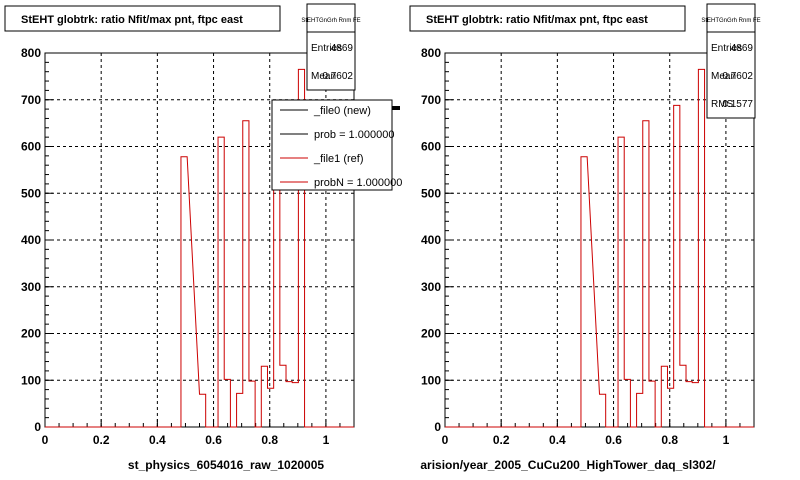 The width and height of the screenshot is (800, 480). I want to click on stats-rms-value: 0.1577, so click(737, 104).